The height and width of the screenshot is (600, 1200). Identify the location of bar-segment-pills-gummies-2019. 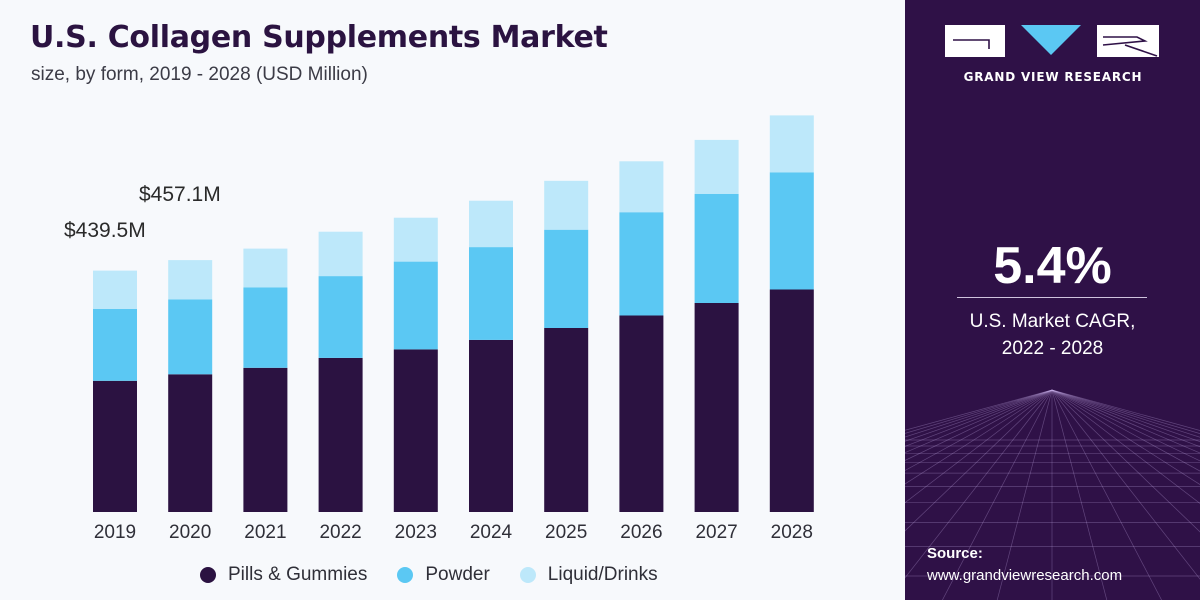
(115, 446).